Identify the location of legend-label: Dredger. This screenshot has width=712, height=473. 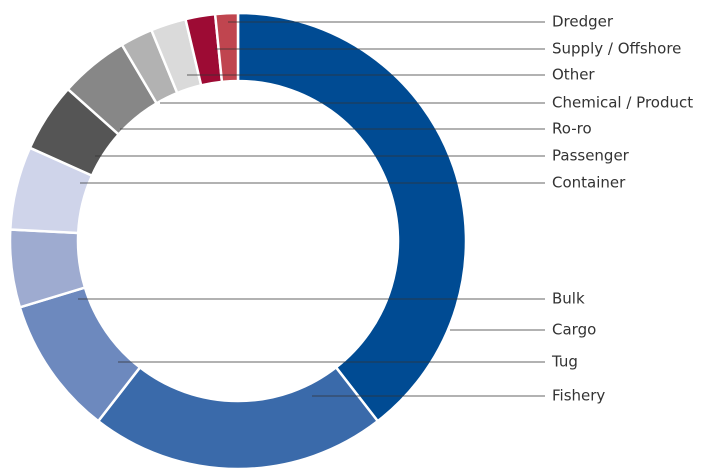
(583, 22).